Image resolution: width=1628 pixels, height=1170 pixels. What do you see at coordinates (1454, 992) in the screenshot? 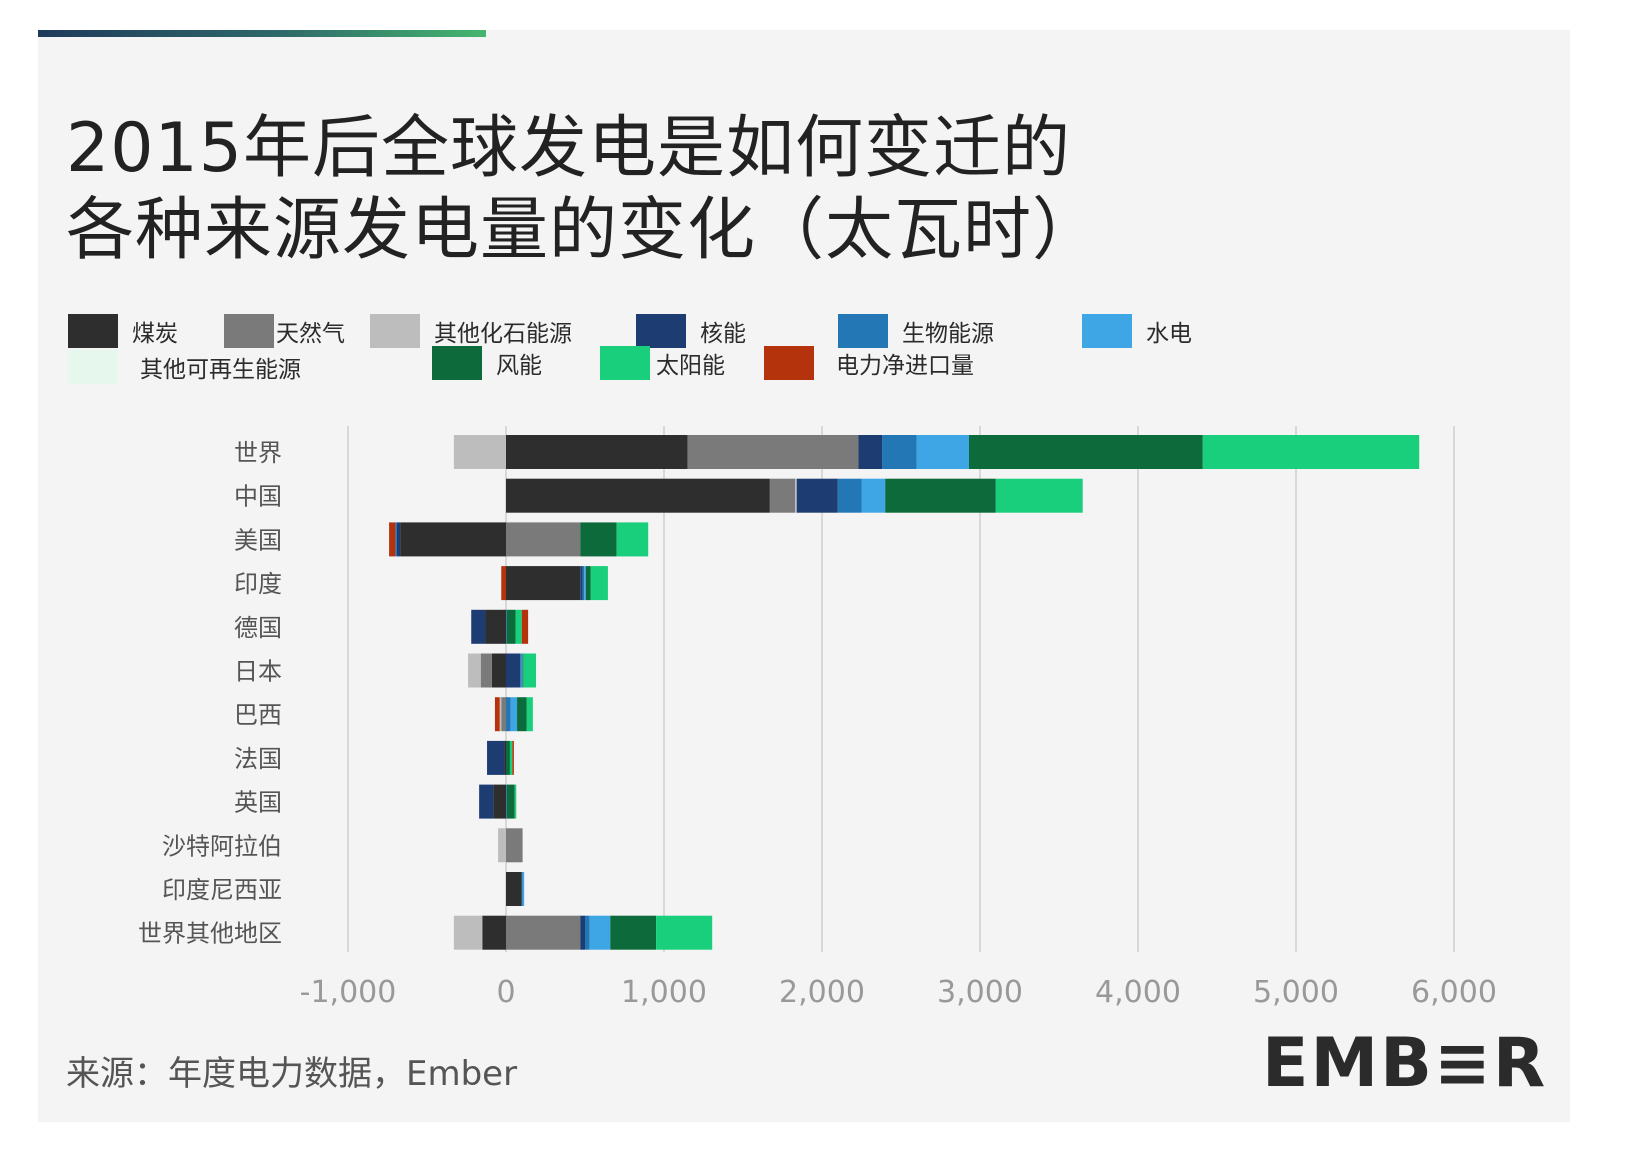
I see `x-tick-label: 6,000` at bounding box center [1454, 992].